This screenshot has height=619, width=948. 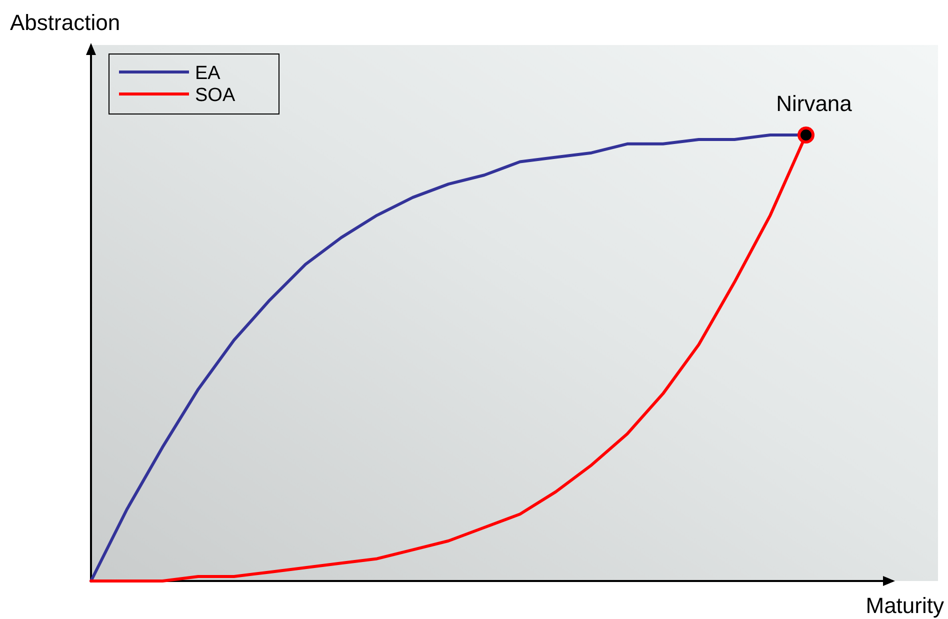 I want to click on text: Nirvana, so click(x=814, y=103).